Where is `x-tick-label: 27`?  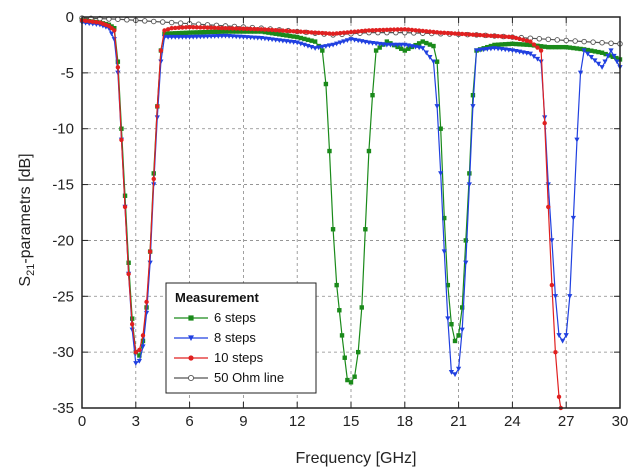 x-tick-label: 27 is located at coordinates (566, 421).